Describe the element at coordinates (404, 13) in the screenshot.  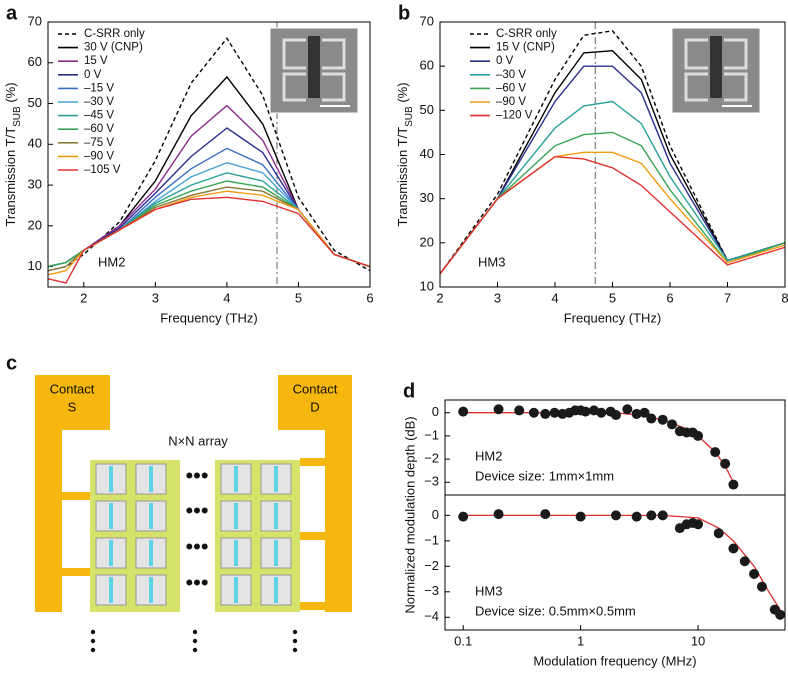
I see `panel-label: b` at that location.